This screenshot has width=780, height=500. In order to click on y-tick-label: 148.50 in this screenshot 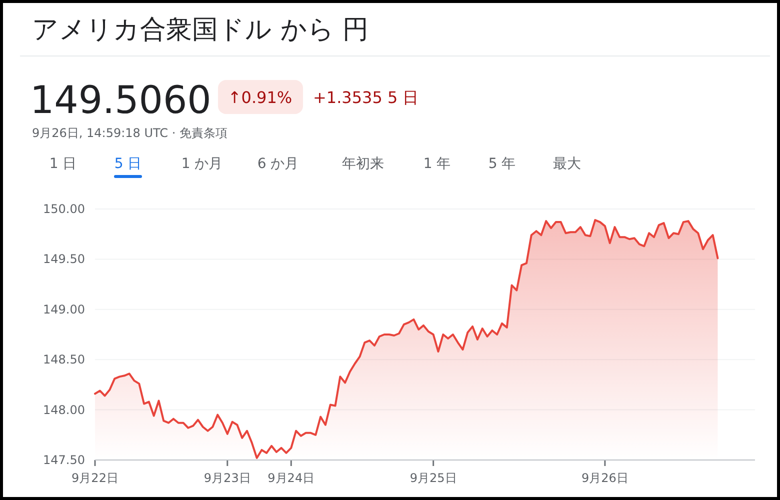, I will do `click(64, 359)`.